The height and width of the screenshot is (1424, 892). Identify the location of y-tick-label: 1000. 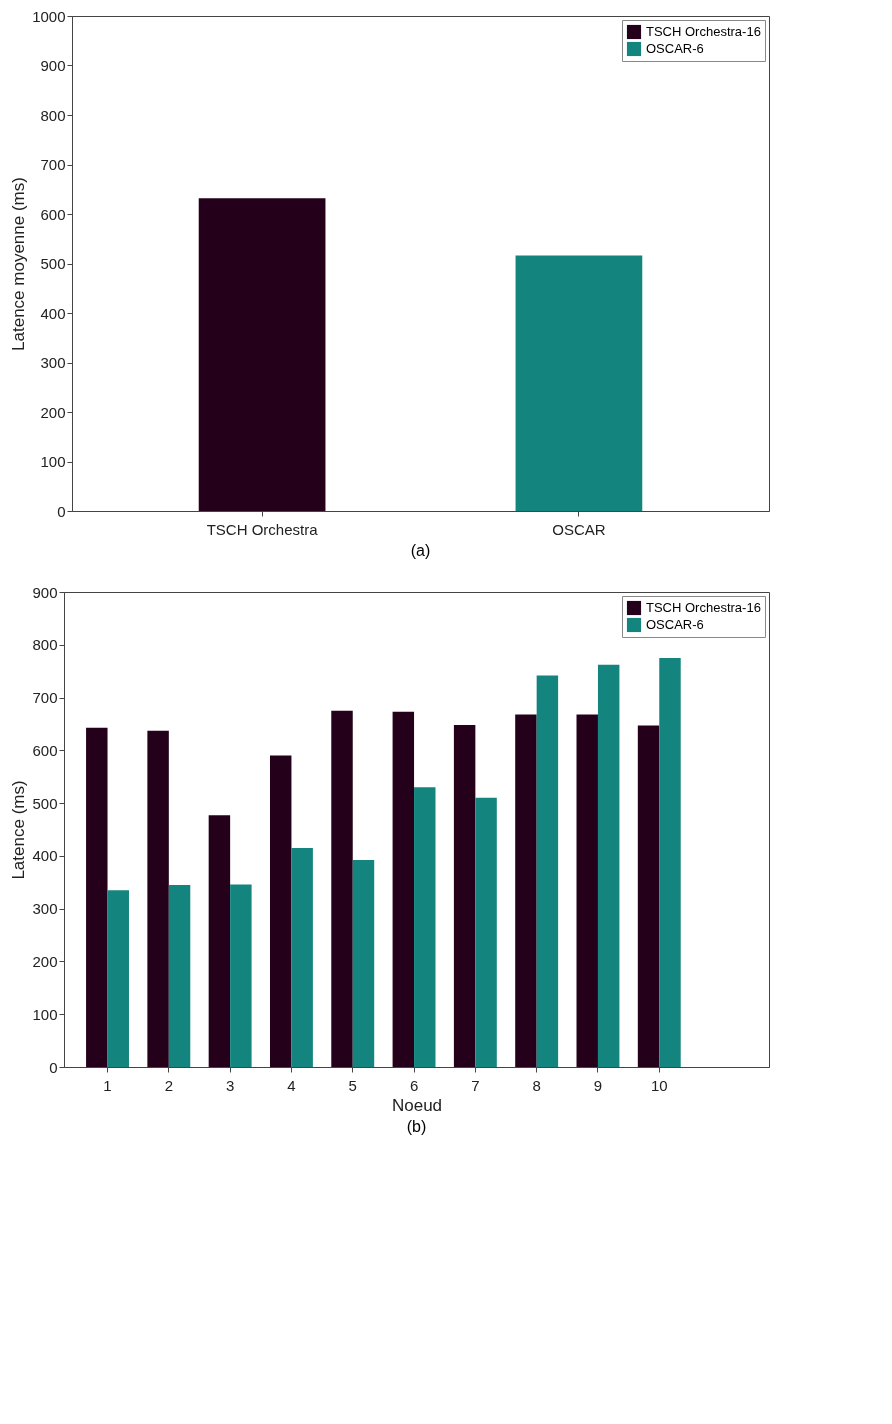
(49, 16).